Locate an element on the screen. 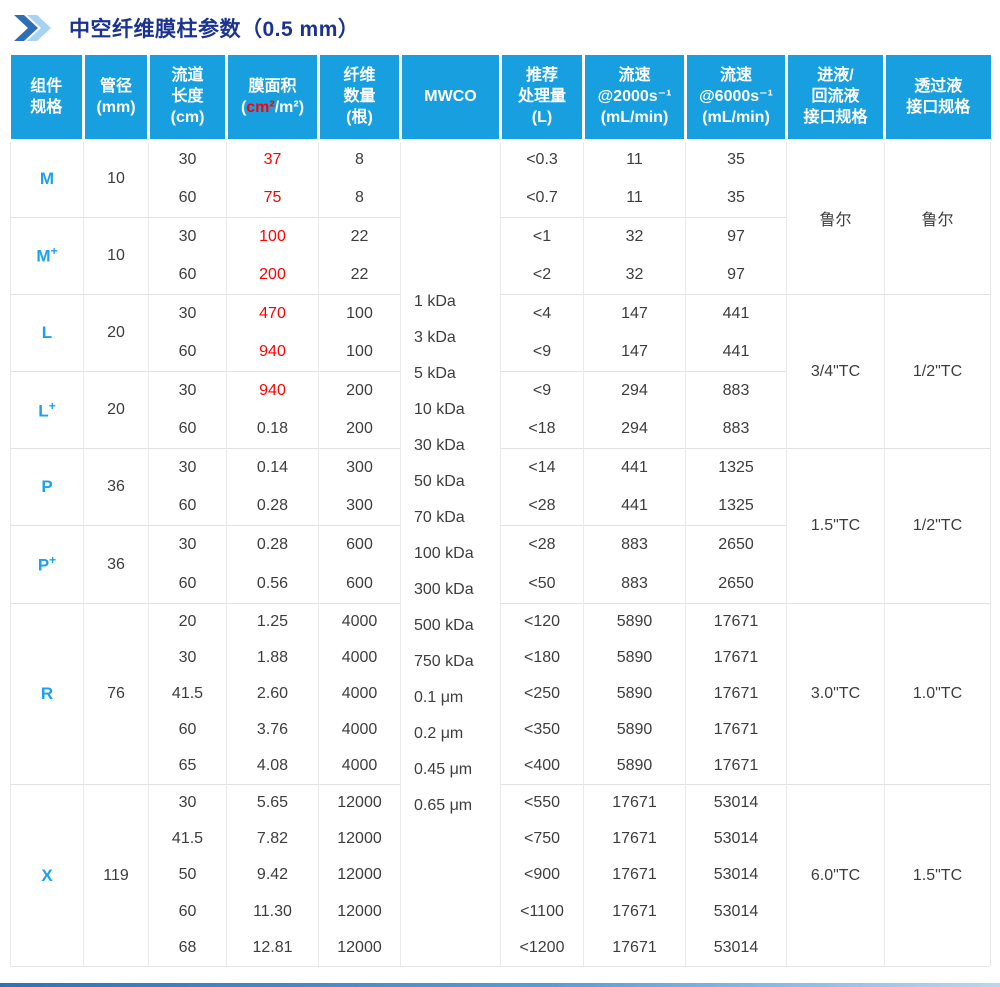 The image size is (1000, 987). membrane-area-cell: 200 is located at coordinates (272, 275).